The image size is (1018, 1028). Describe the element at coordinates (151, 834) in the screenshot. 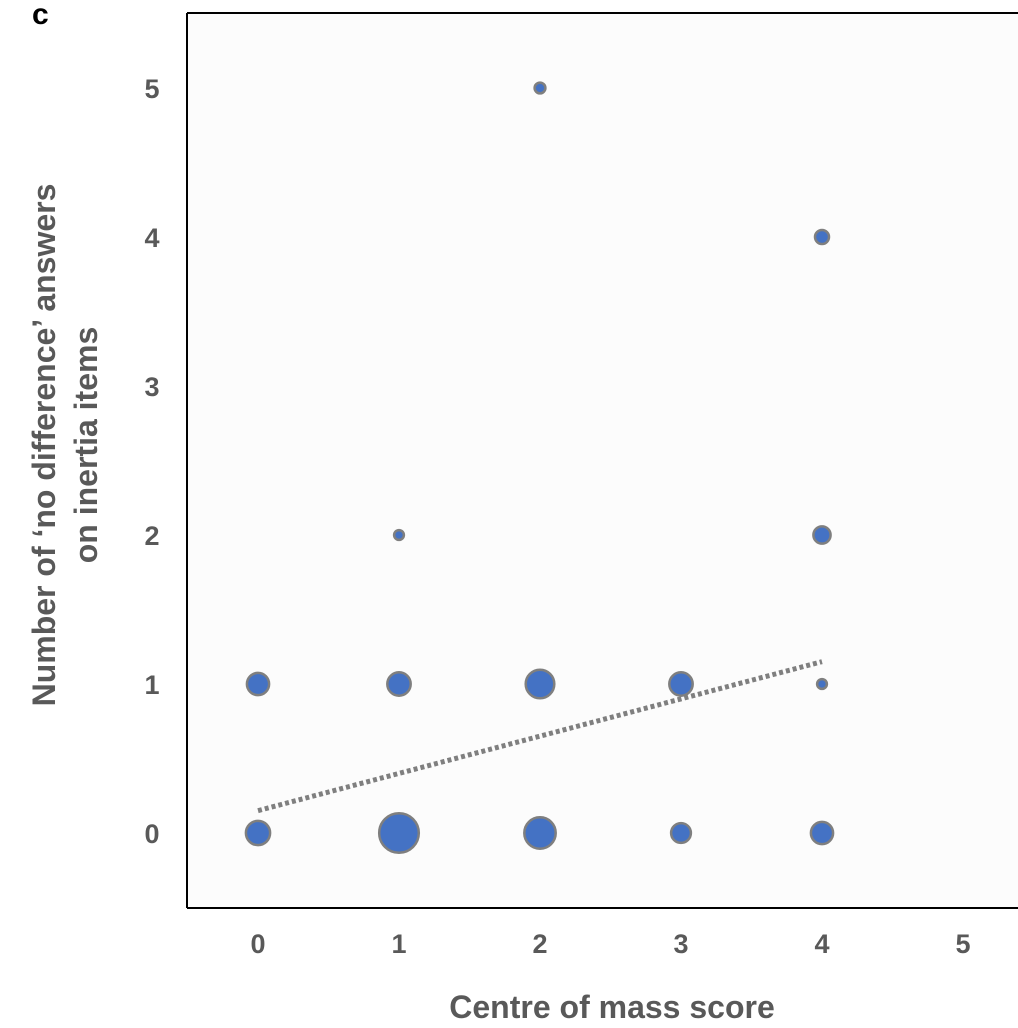

I see `y-tick-label: 0` at that location.